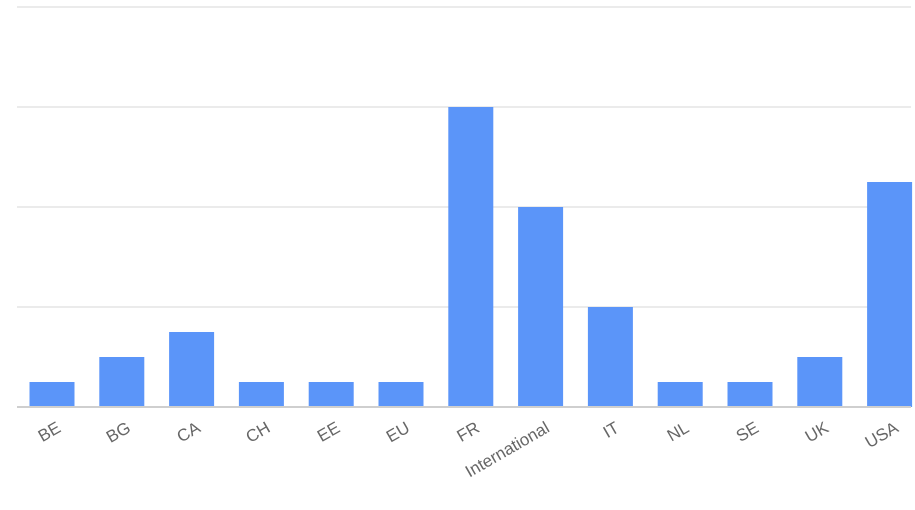  Describe the element at coordinates (189, 432) in the screenshot. I see `x-tick-label: CA` at that location.